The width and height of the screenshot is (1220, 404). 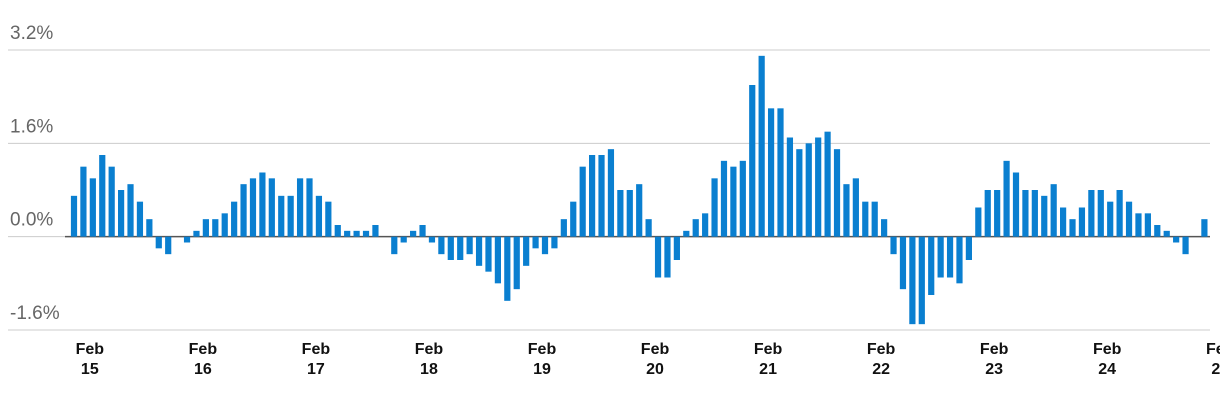 What do you see at coordinates (90, 359) in the screenshot?
I see `x-tick-label: Feb 15` at bounding box center [90, 359].